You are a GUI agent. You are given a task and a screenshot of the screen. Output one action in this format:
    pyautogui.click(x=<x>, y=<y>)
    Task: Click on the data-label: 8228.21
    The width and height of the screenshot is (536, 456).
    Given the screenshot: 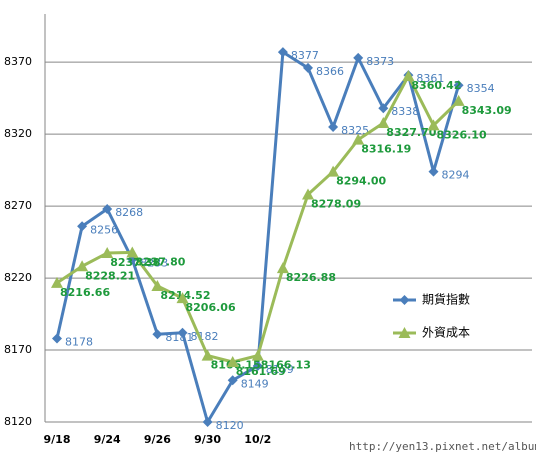 What is the action you would take?
    pyautogui.click(x=110, y=275)
    